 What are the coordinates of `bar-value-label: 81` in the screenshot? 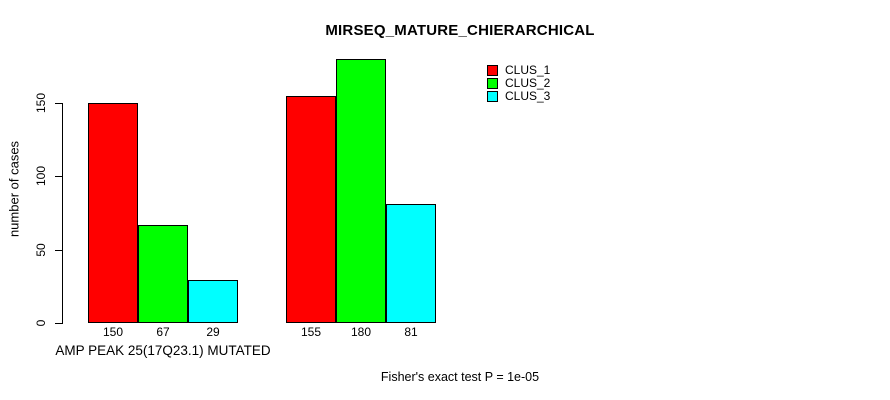 It's located at (411, 332).